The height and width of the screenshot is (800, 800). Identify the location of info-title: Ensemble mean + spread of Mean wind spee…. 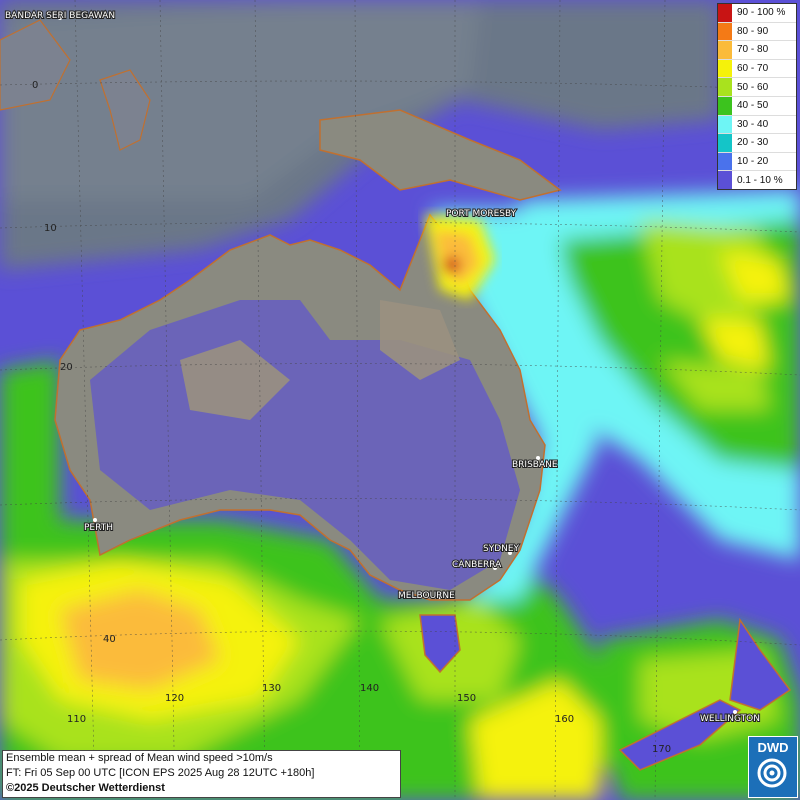
(139, 758).